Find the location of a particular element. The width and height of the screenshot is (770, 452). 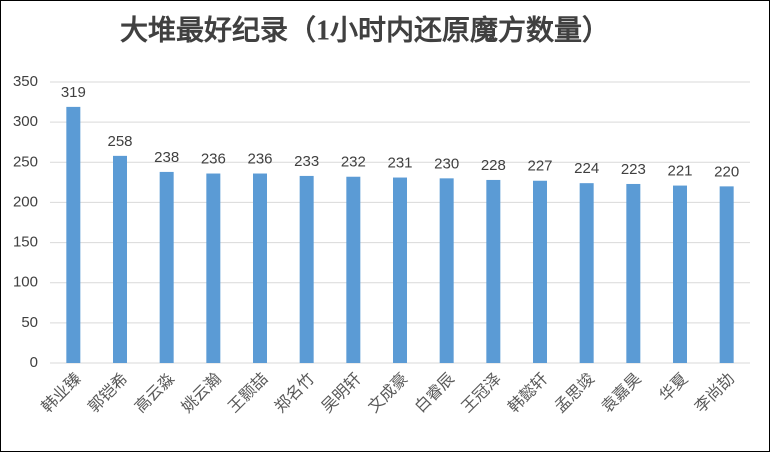

data-label: 233 is located at coordinates (306, 161).